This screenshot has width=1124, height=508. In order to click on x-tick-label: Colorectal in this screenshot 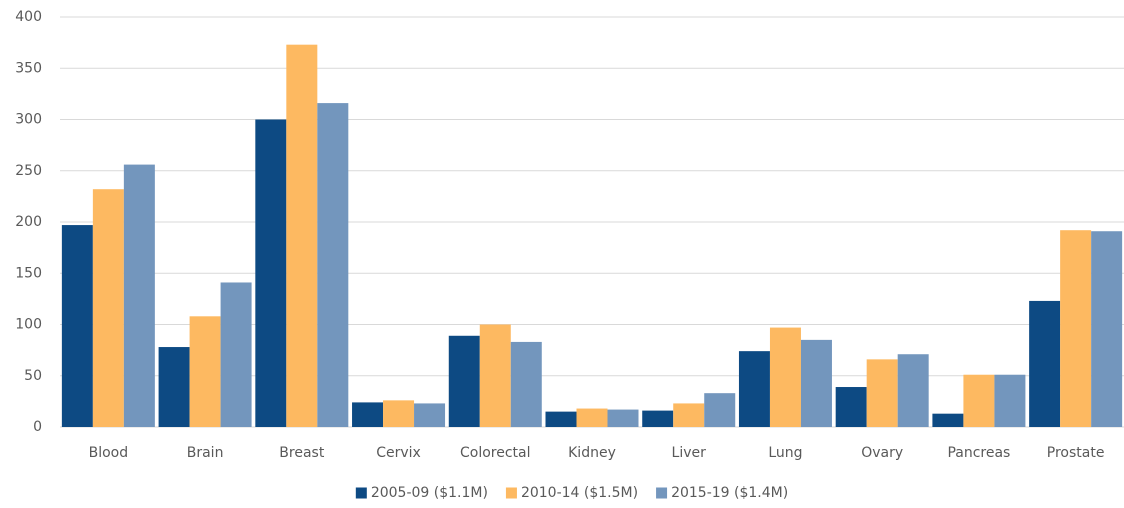, I will do `click(495, 453)`.